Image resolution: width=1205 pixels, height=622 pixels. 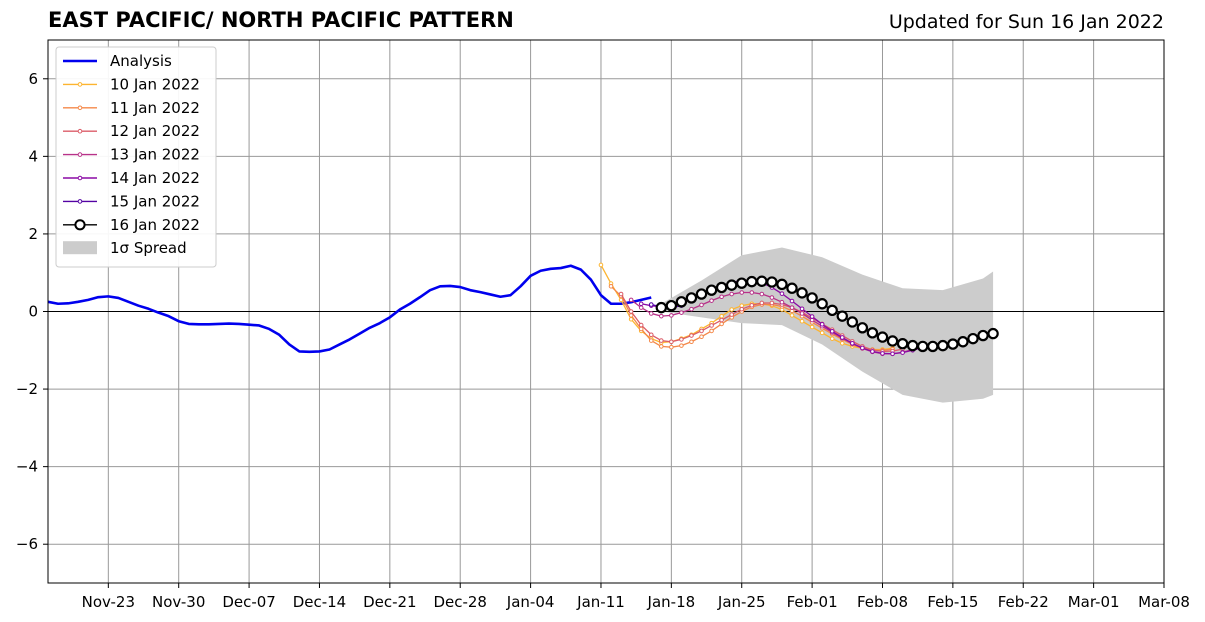 What do you see at coordinates (80, 154) in the screenshot?
I see `legend-marker-13-jan-2022` at bounding box center [80, 154].